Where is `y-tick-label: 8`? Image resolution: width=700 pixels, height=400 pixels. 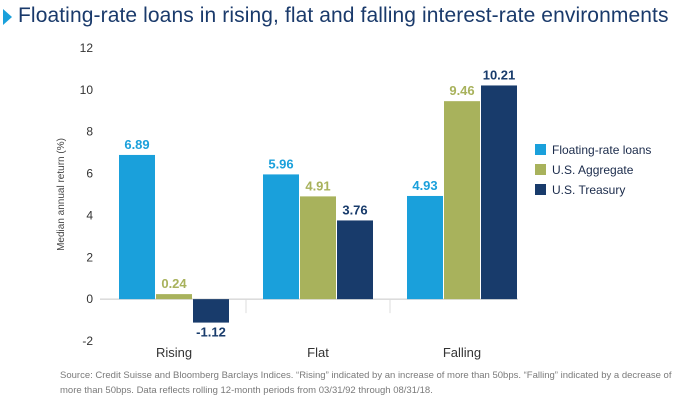 y-tick-label: 8 is located at coordinates (89, 132).